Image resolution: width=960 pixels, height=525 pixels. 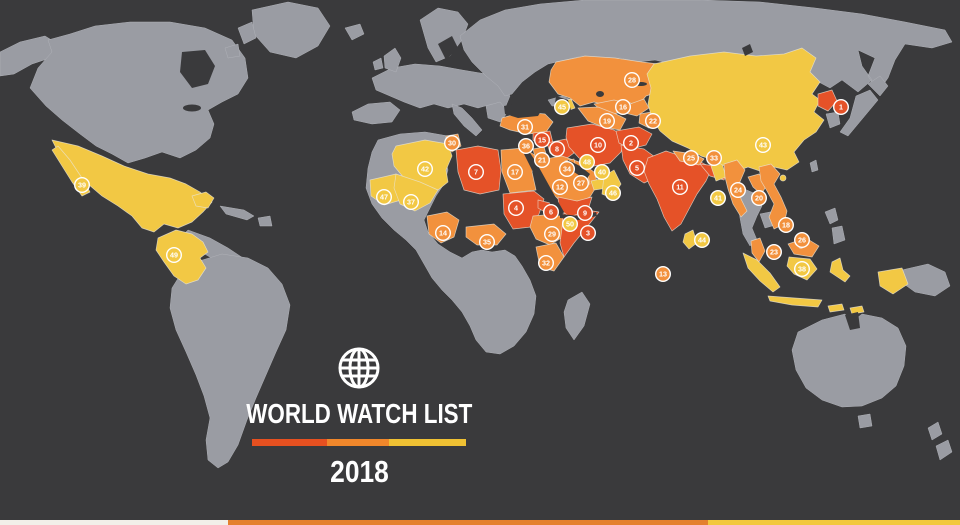 I want to click on map-marker-29-ethiopia: 29, so click(x=552, y=233).